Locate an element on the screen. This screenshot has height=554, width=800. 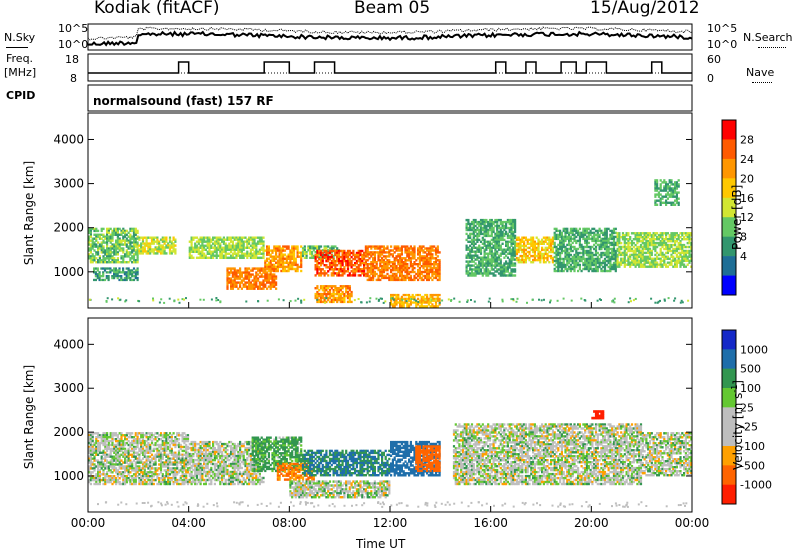
cpid-label: CPID is located at coordinates (21, 95).